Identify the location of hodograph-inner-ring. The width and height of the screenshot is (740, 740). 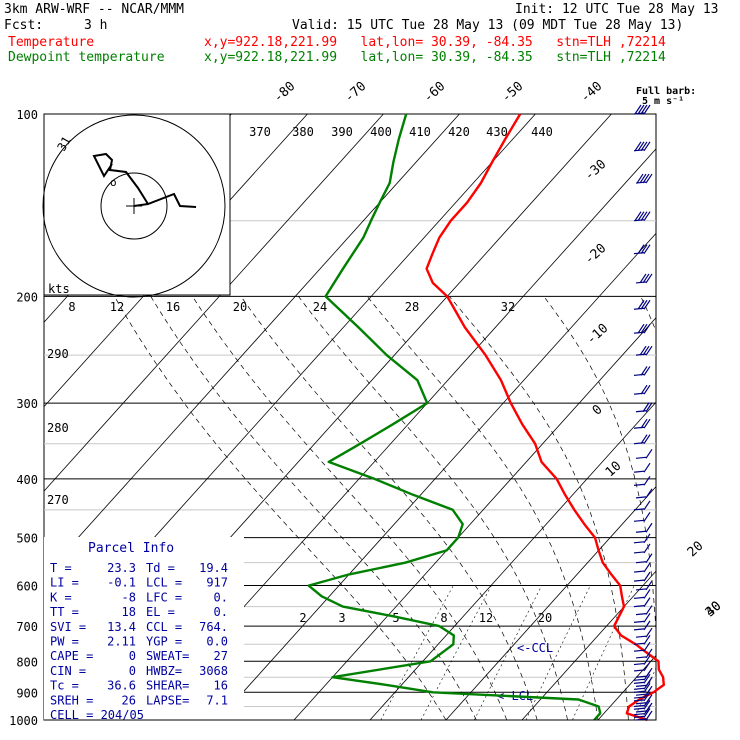
(134, 206).